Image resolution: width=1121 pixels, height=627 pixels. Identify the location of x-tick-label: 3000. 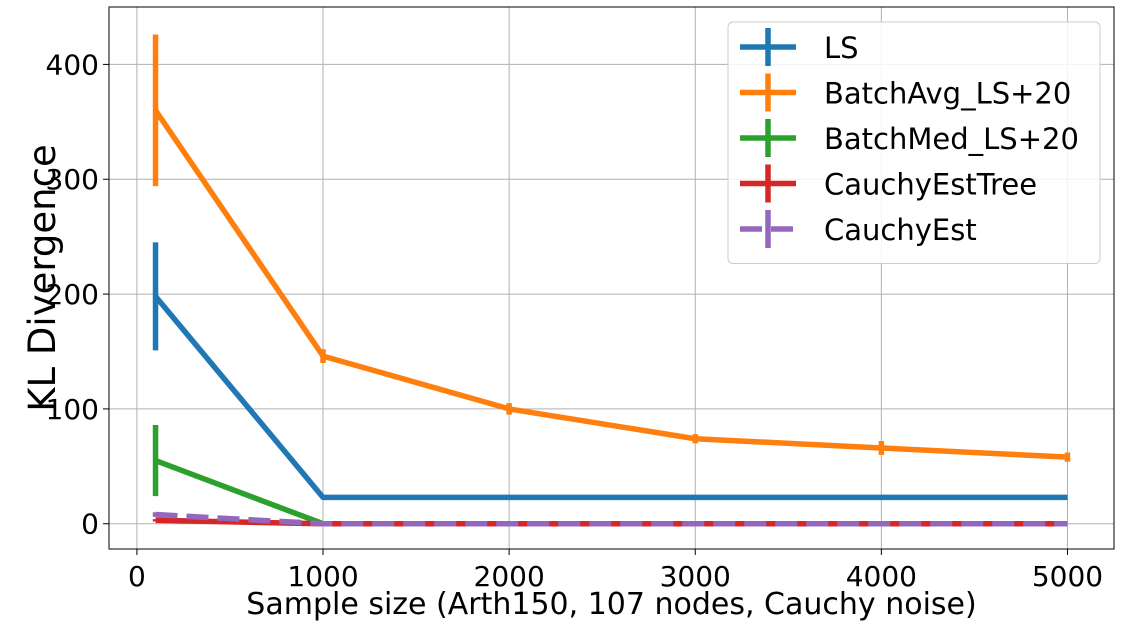
(695, 576).